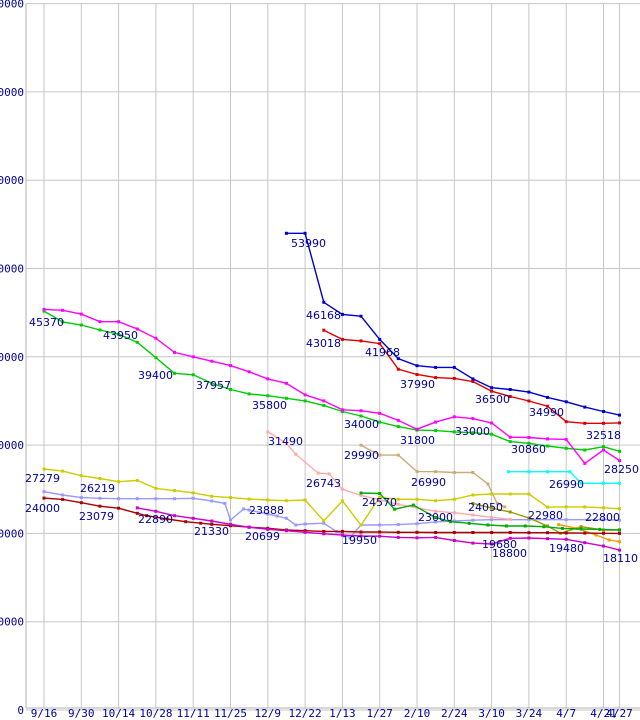 This screenshot has width=640, height=720. Describe the element at coordinates (545, 515) in the screenshot. I see `price-annotation: 22980` at that location.